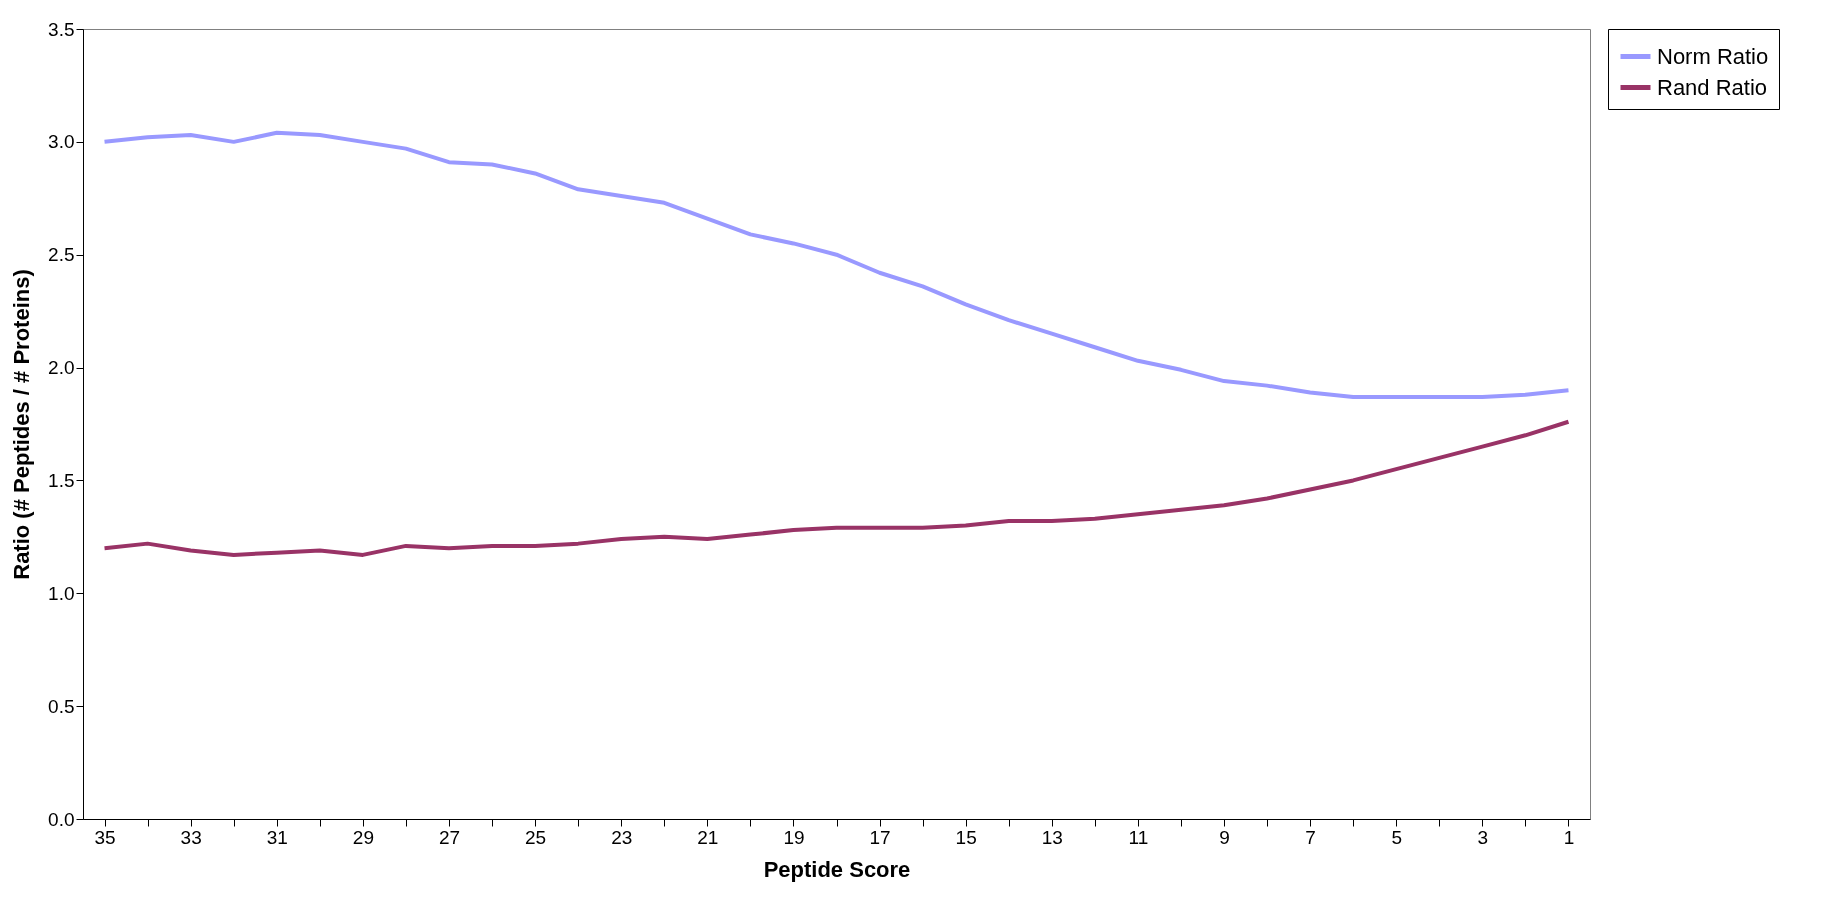 This screenshot has width=1824, height=920. I want to click on y-tick-label: 0.0, so click(61, 819).